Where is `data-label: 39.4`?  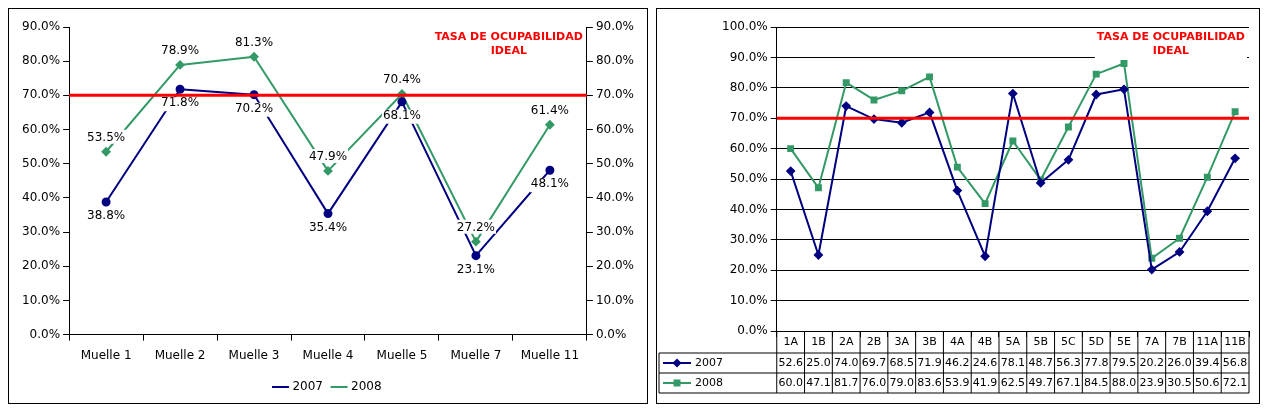
data-label: 39.4 is located at coordinates (1207, 362).